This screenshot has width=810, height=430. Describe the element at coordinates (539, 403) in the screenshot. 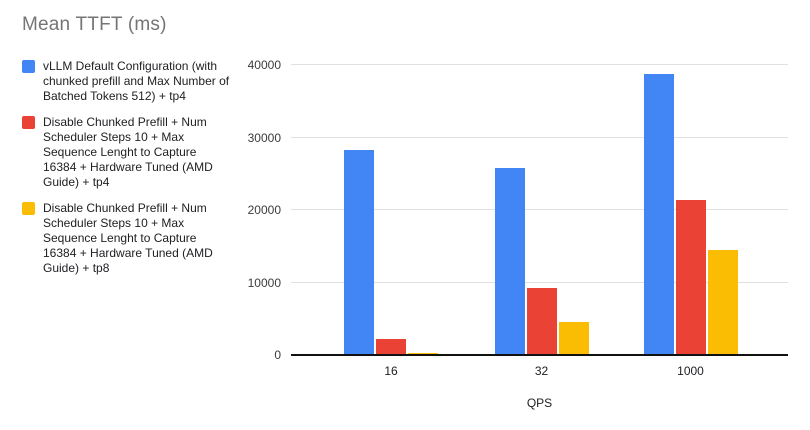

I see `x-axis-title: QPS` at that location.